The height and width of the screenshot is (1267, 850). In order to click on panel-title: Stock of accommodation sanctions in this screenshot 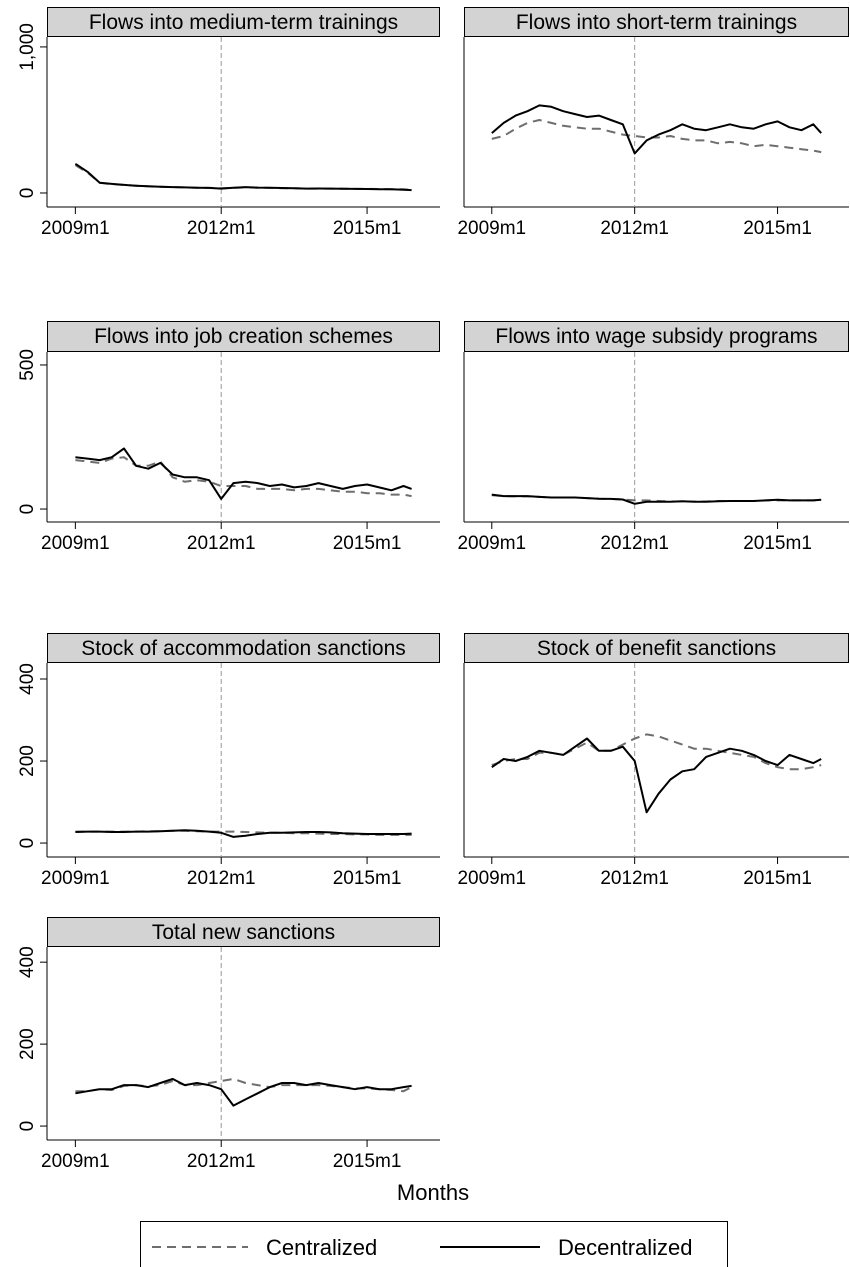, I will do `click(243, 648)`.